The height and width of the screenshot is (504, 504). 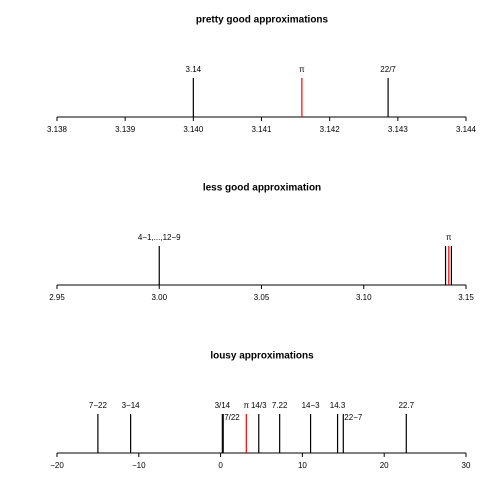 What do you see at coordinates (57, 297) in the screenshot?
I see `x-tick-label: 2.95` at bounding box center [57, 297].